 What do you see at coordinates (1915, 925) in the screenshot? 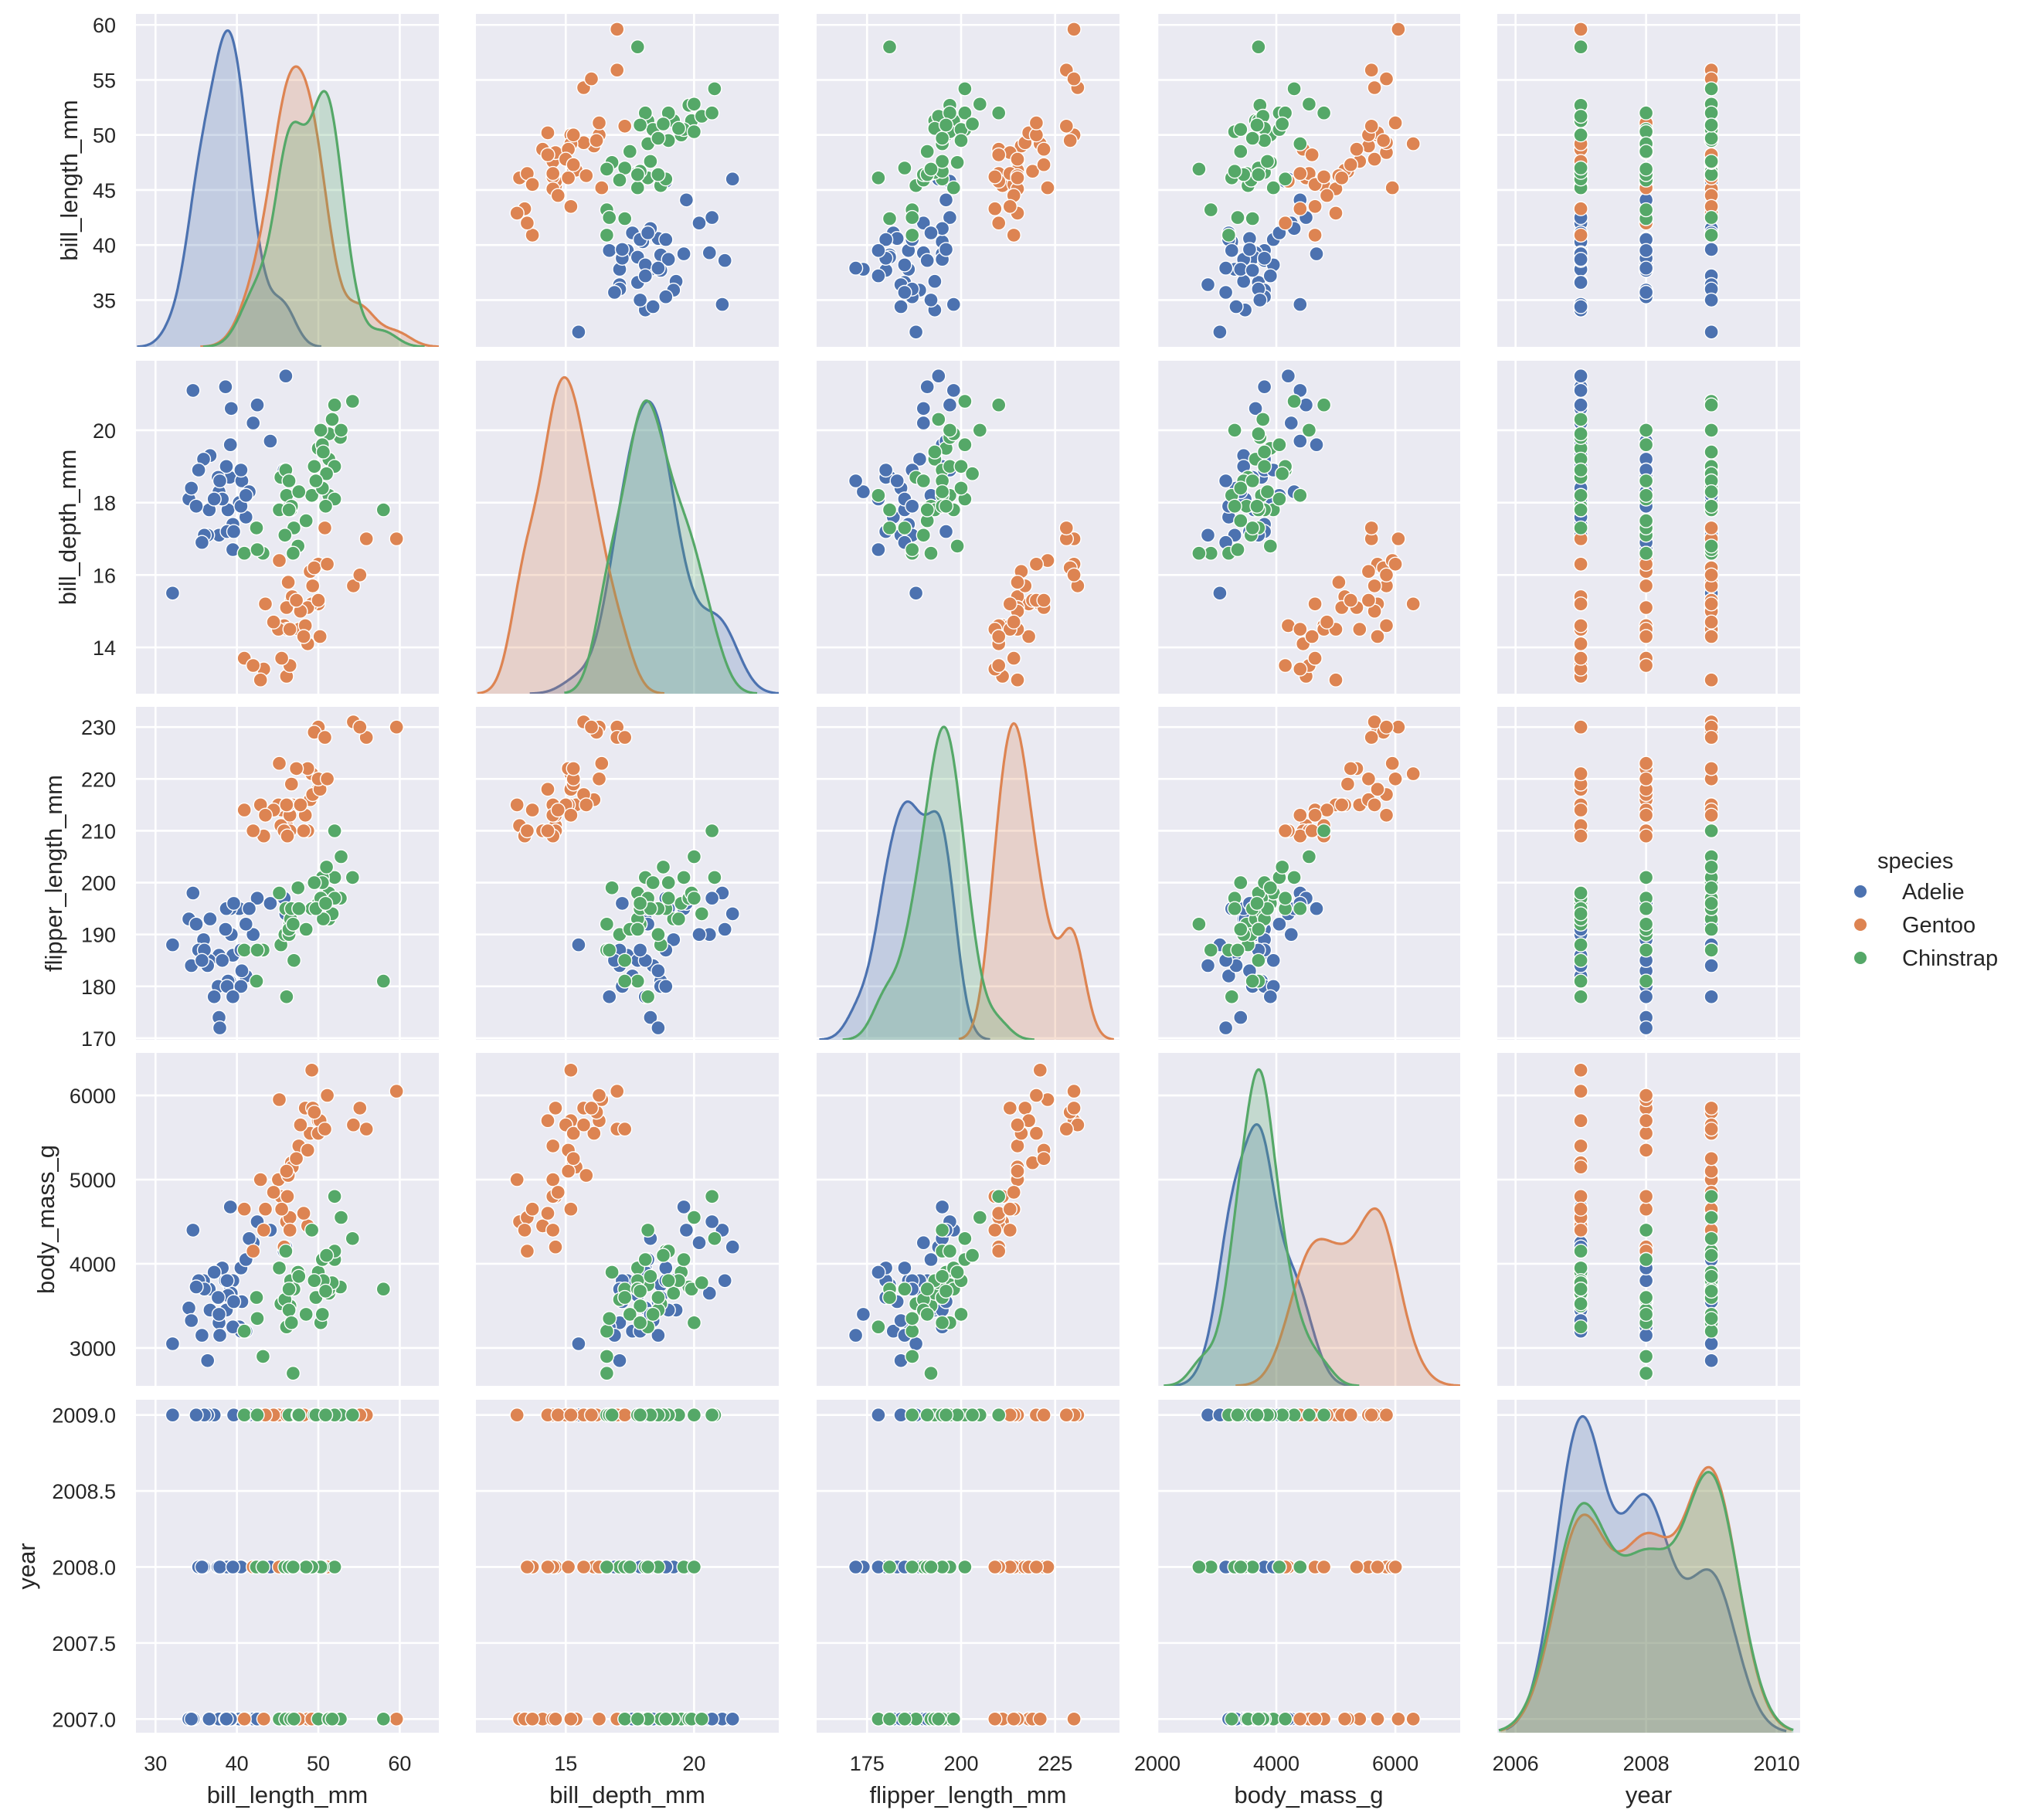
I see `legend-item-gentoo: Gentoo` at bounding box center [1915, 925].